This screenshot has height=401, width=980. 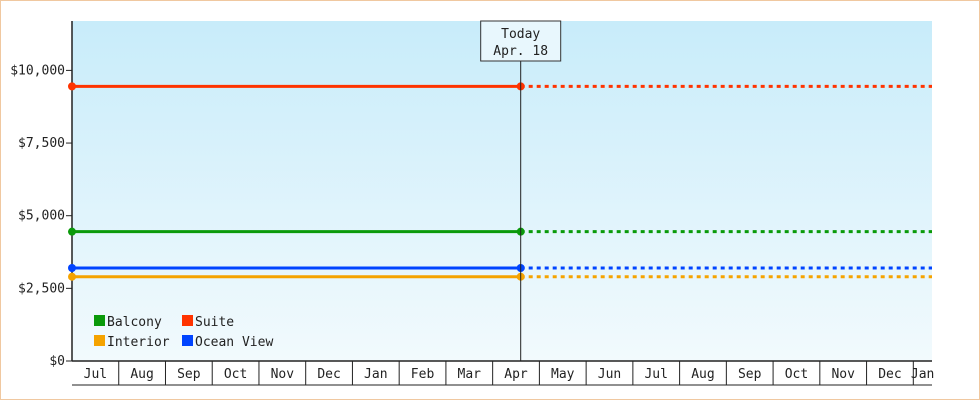 I want to click on series-point-suite, so click(x=72, y=86).